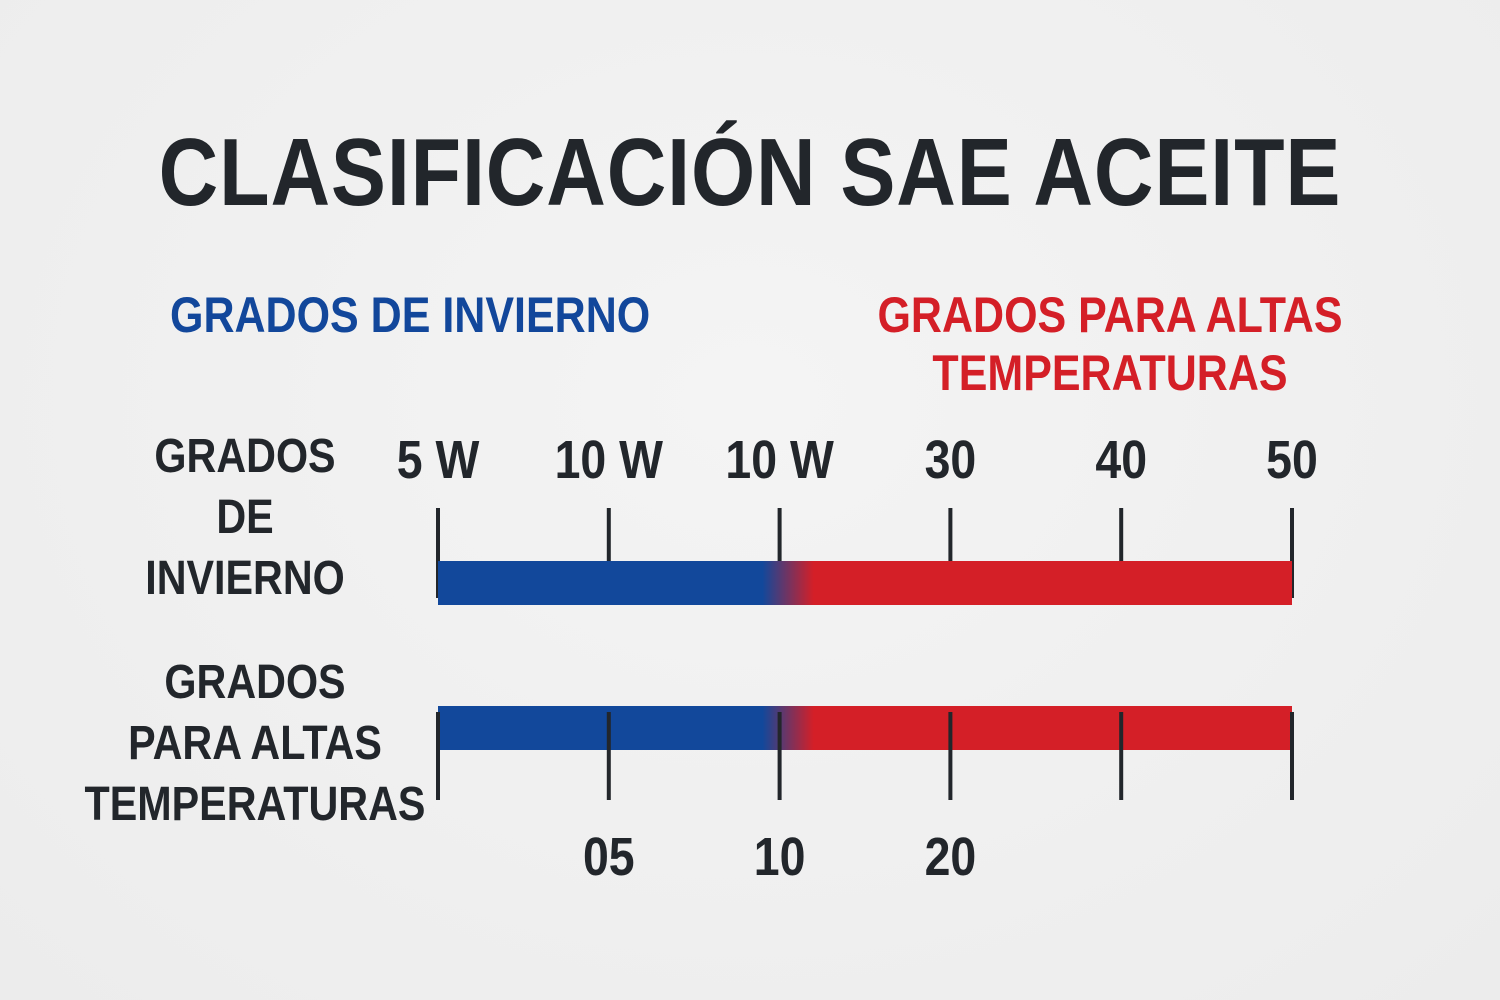  I want to click on top-scale-label-1: 10 W, so click(609, 459).